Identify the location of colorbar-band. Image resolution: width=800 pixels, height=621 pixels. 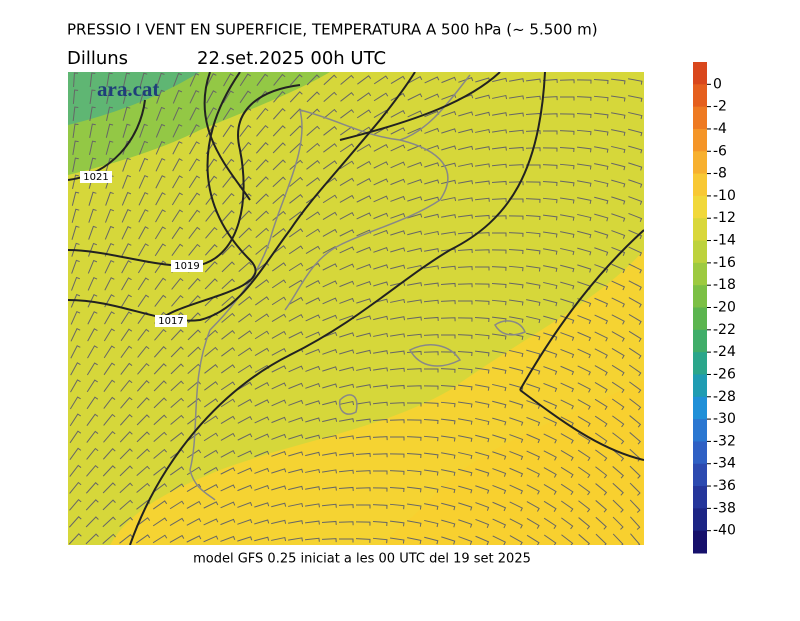
(700, 118).